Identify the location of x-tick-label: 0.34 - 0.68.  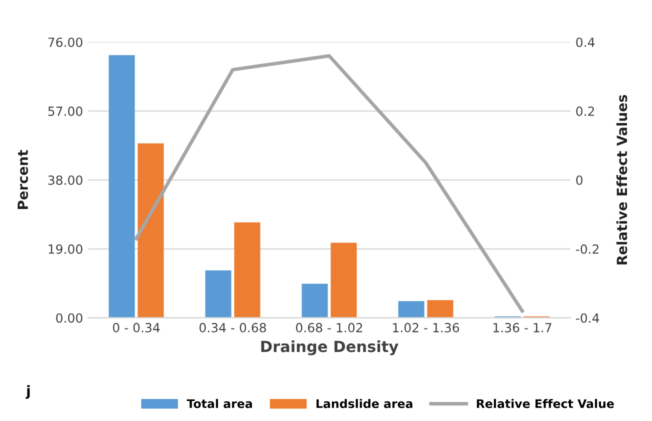
(233, 327).